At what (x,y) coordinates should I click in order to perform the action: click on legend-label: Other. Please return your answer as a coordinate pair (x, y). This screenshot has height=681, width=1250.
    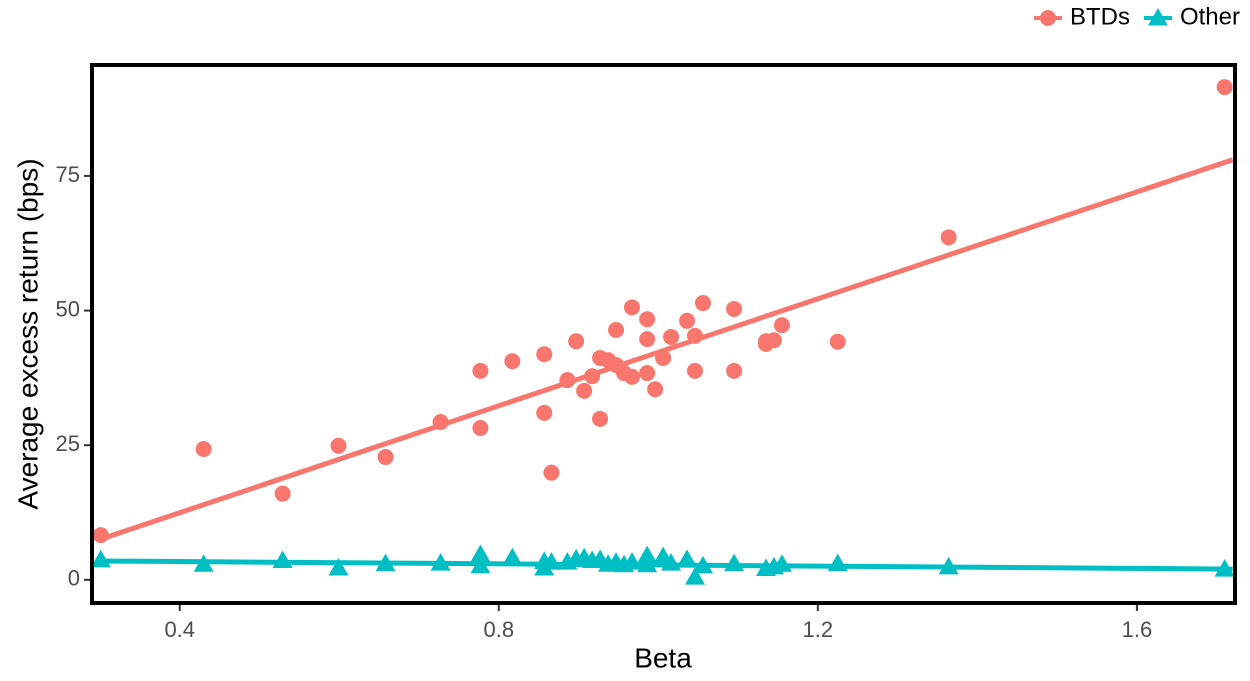
    Looking at the image, I should click on (1210, 16).